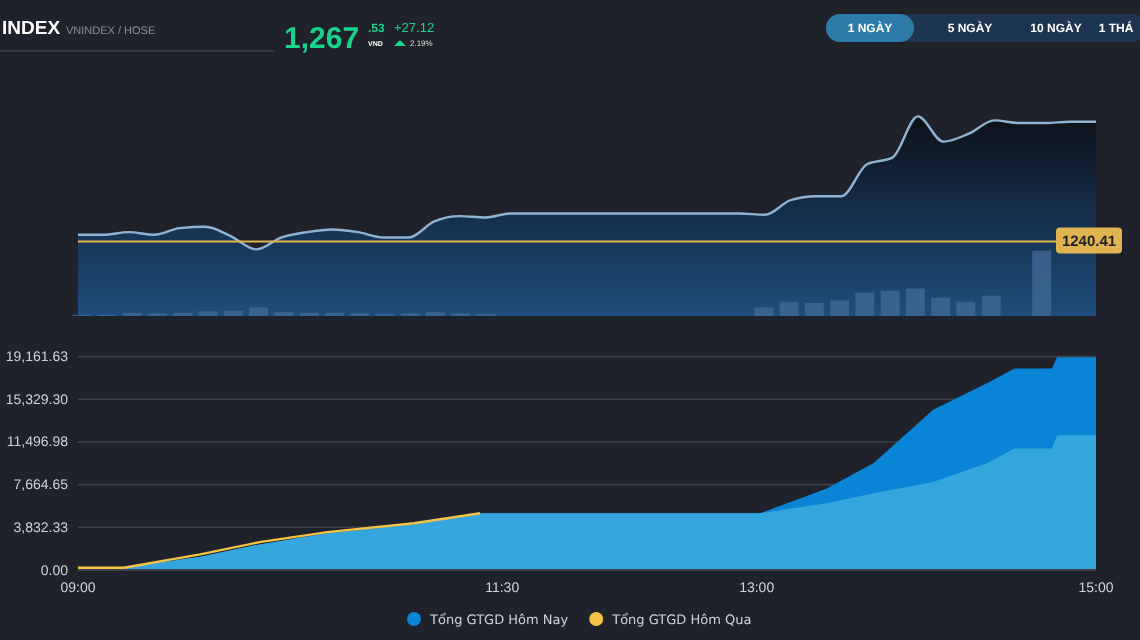 The height and width of the screenshot is (640, 1140). Describe the element at coordinates (279, 540) in the screenshot. I see `line-series` at that location.